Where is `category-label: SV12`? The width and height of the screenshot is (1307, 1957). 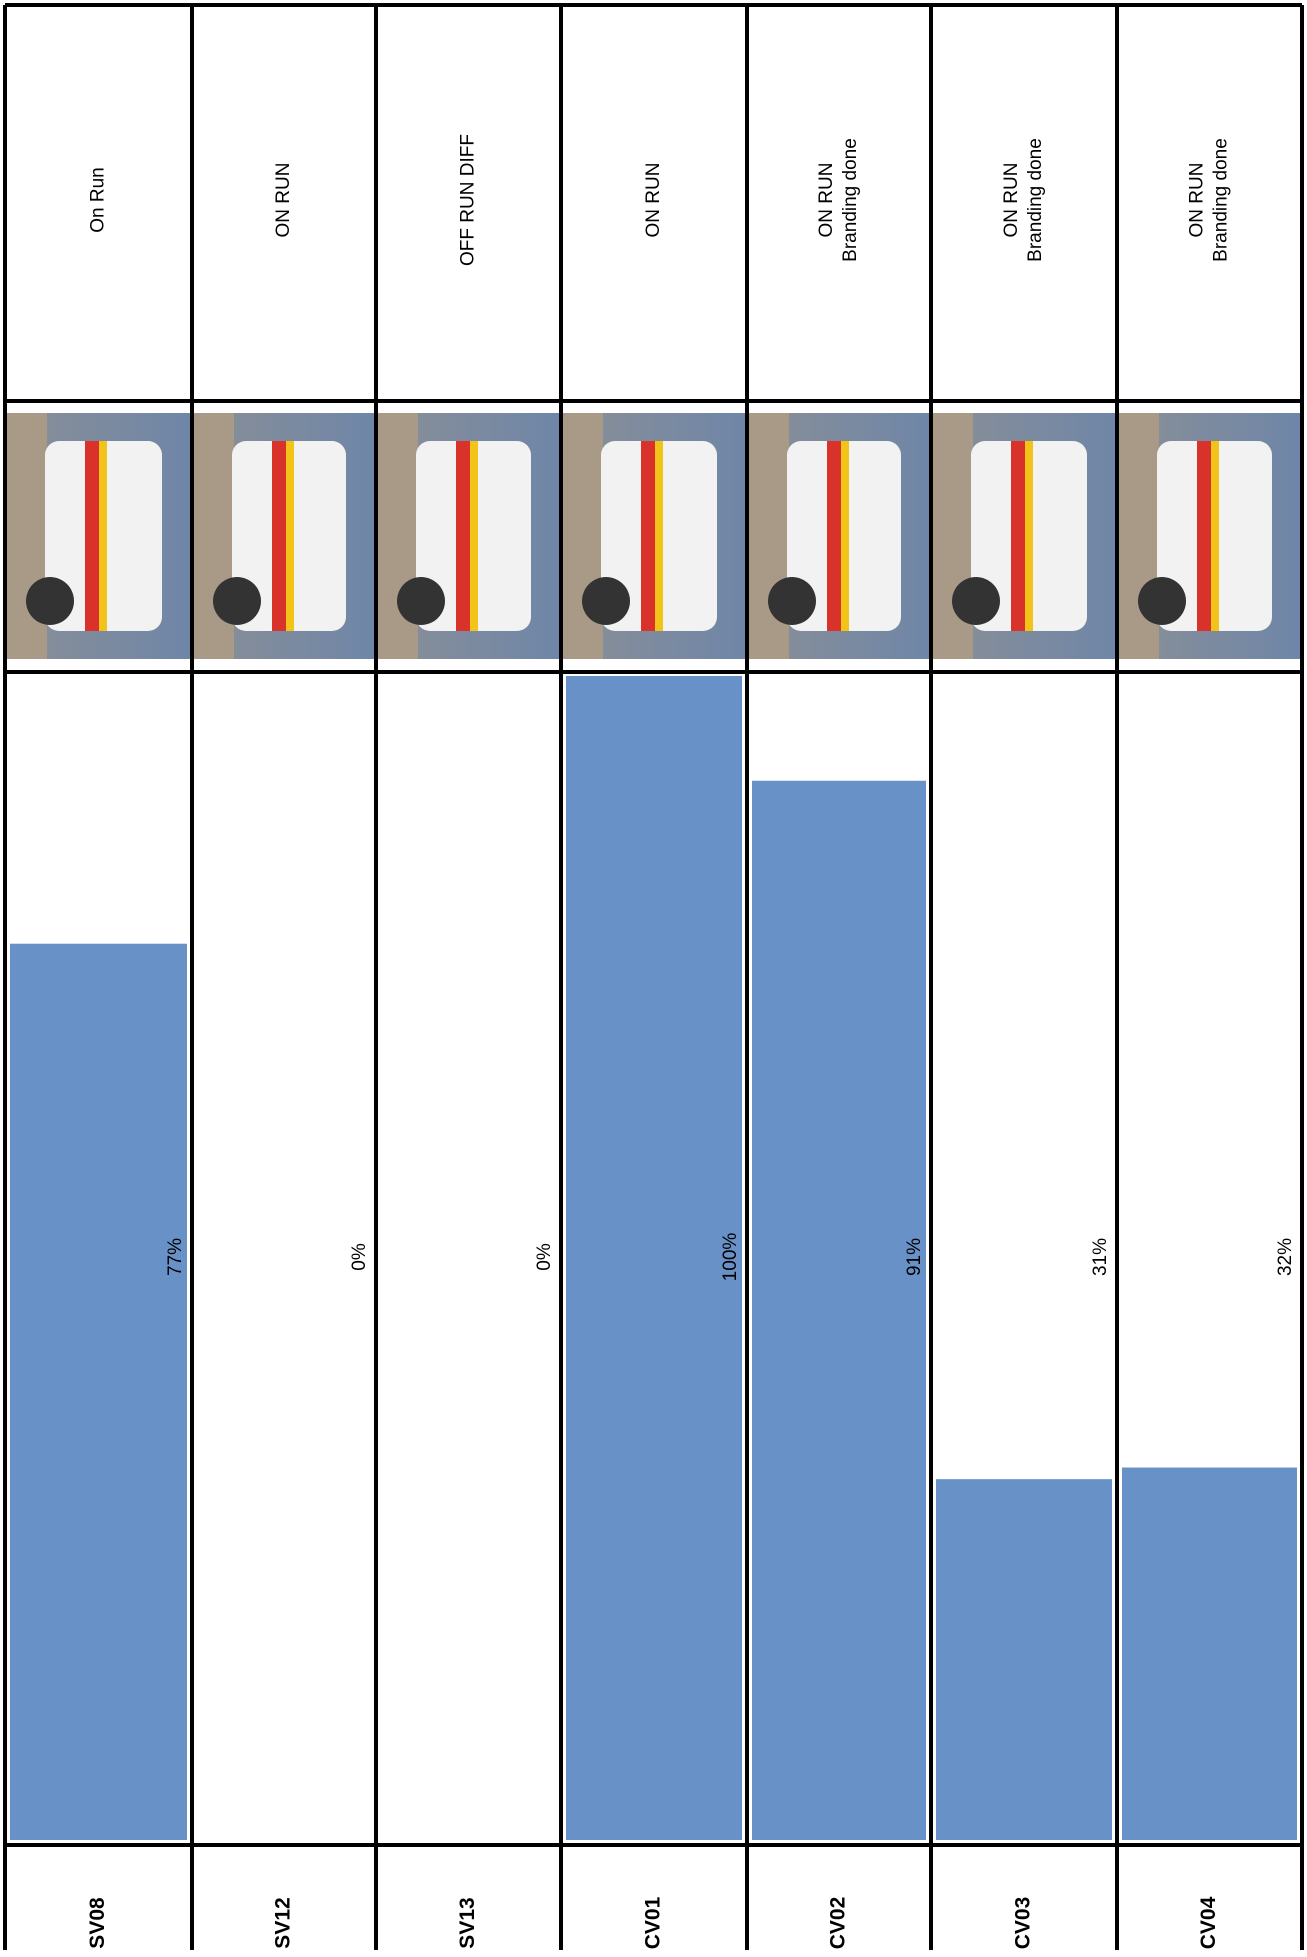 category-label: SV12 is located at coordinates (283, 1922).